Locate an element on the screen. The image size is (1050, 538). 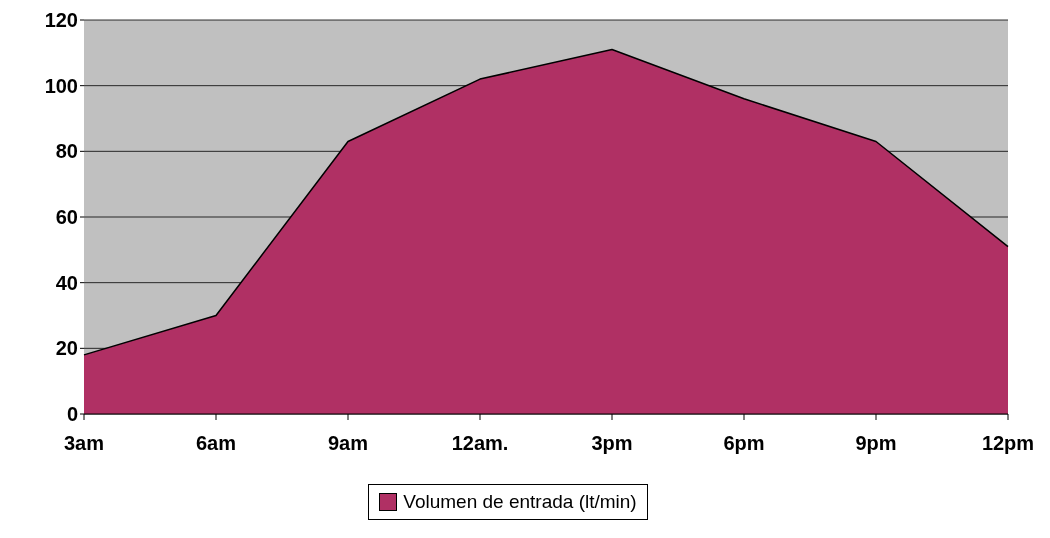
y-tick-label: 100 is located at coordinates (61, 85).